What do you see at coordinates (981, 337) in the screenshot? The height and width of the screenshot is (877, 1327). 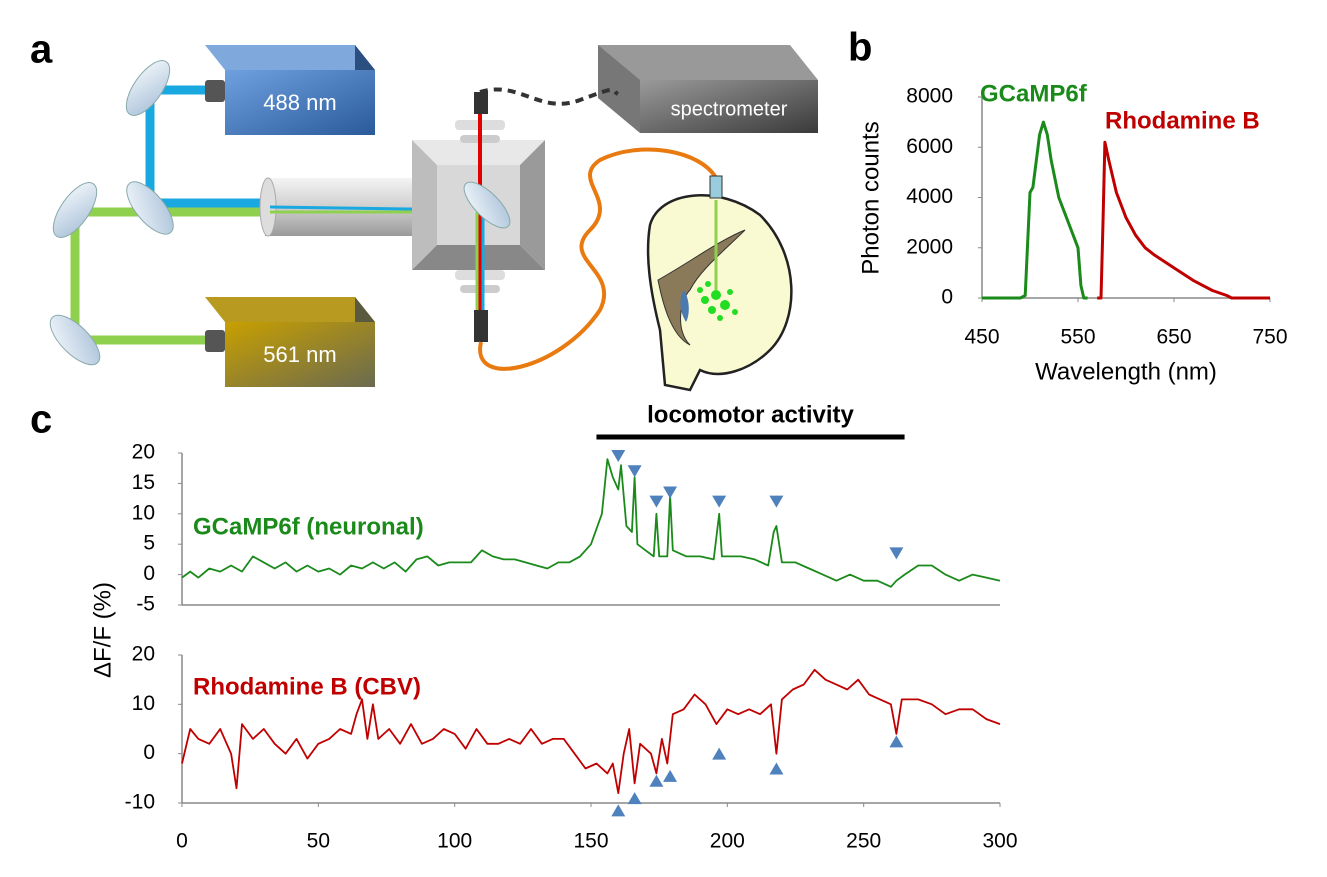 I see `x-tick-label: 450` at bounding box center [981, 337].